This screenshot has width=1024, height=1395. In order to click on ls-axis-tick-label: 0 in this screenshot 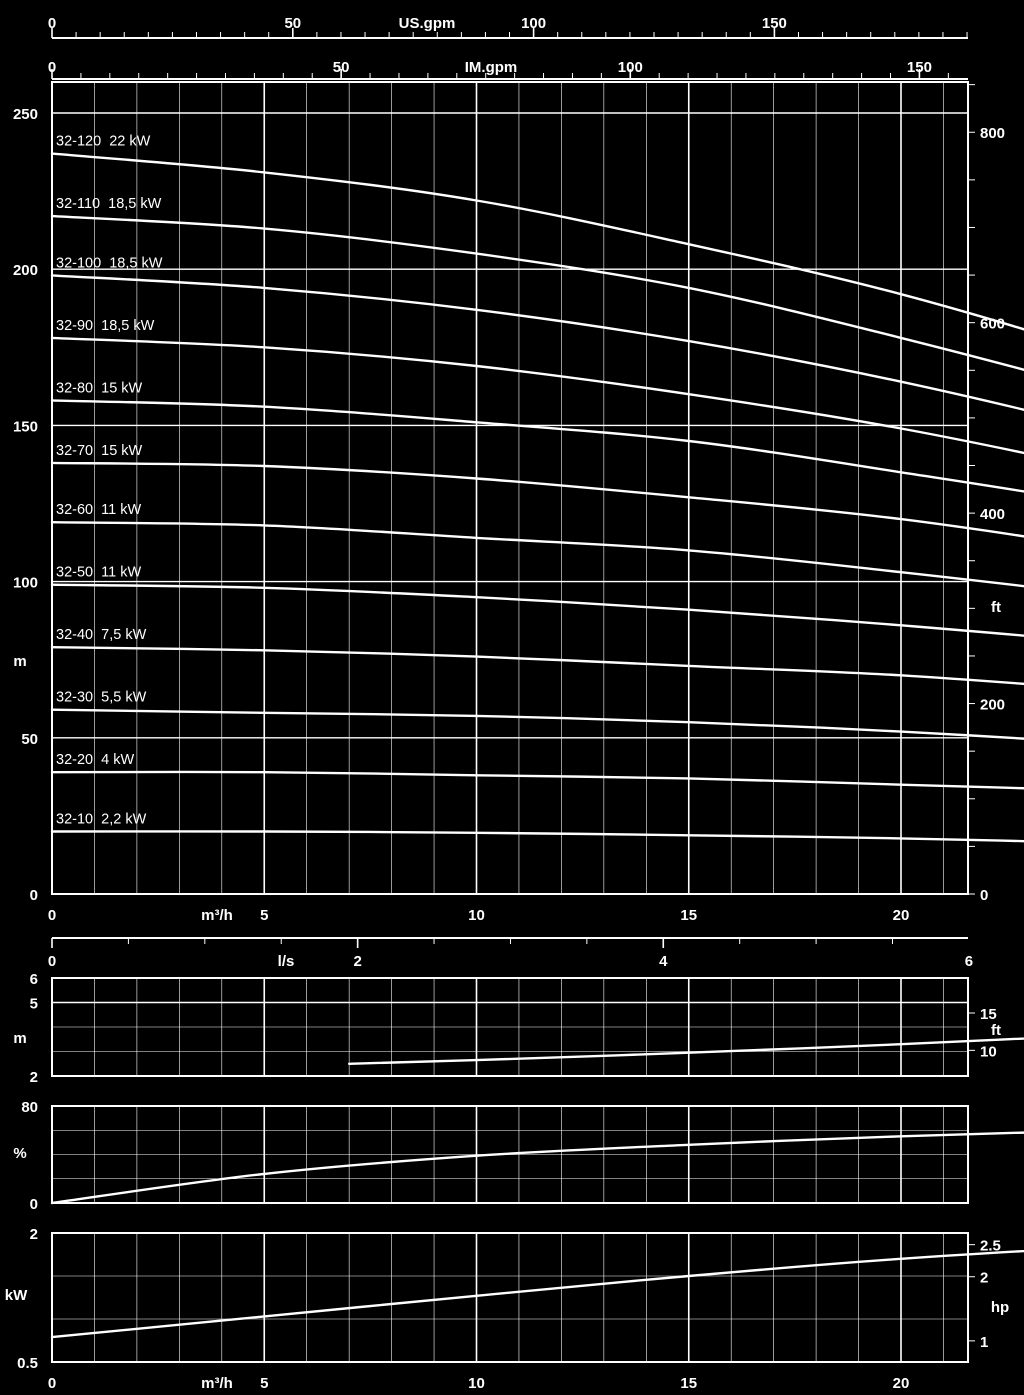, I will do `click(52, 961)`.